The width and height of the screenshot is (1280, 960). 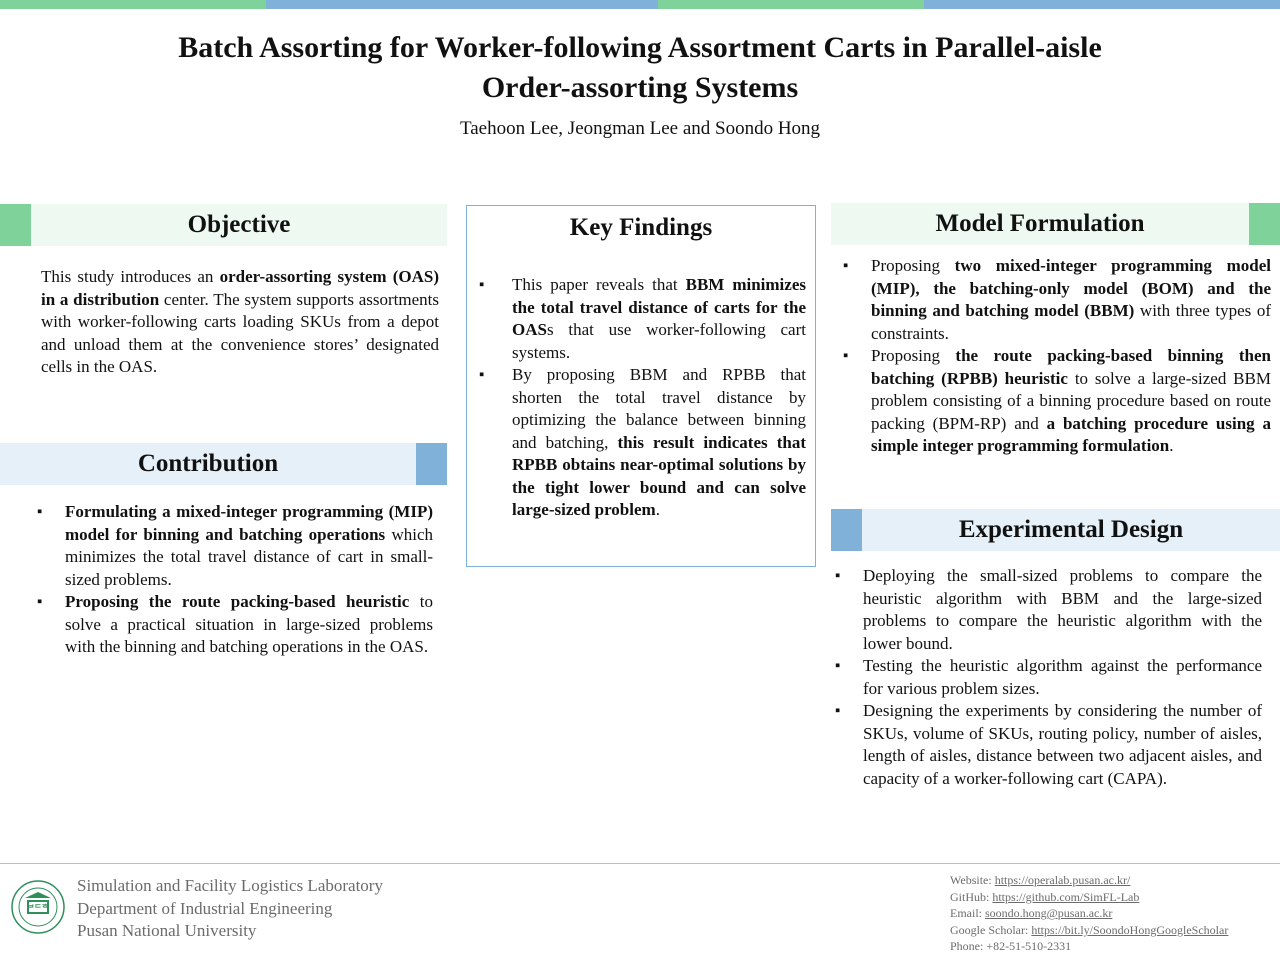 I want to click on logo-text: ᄇᄃᄒ, so click(x=38, y=908).